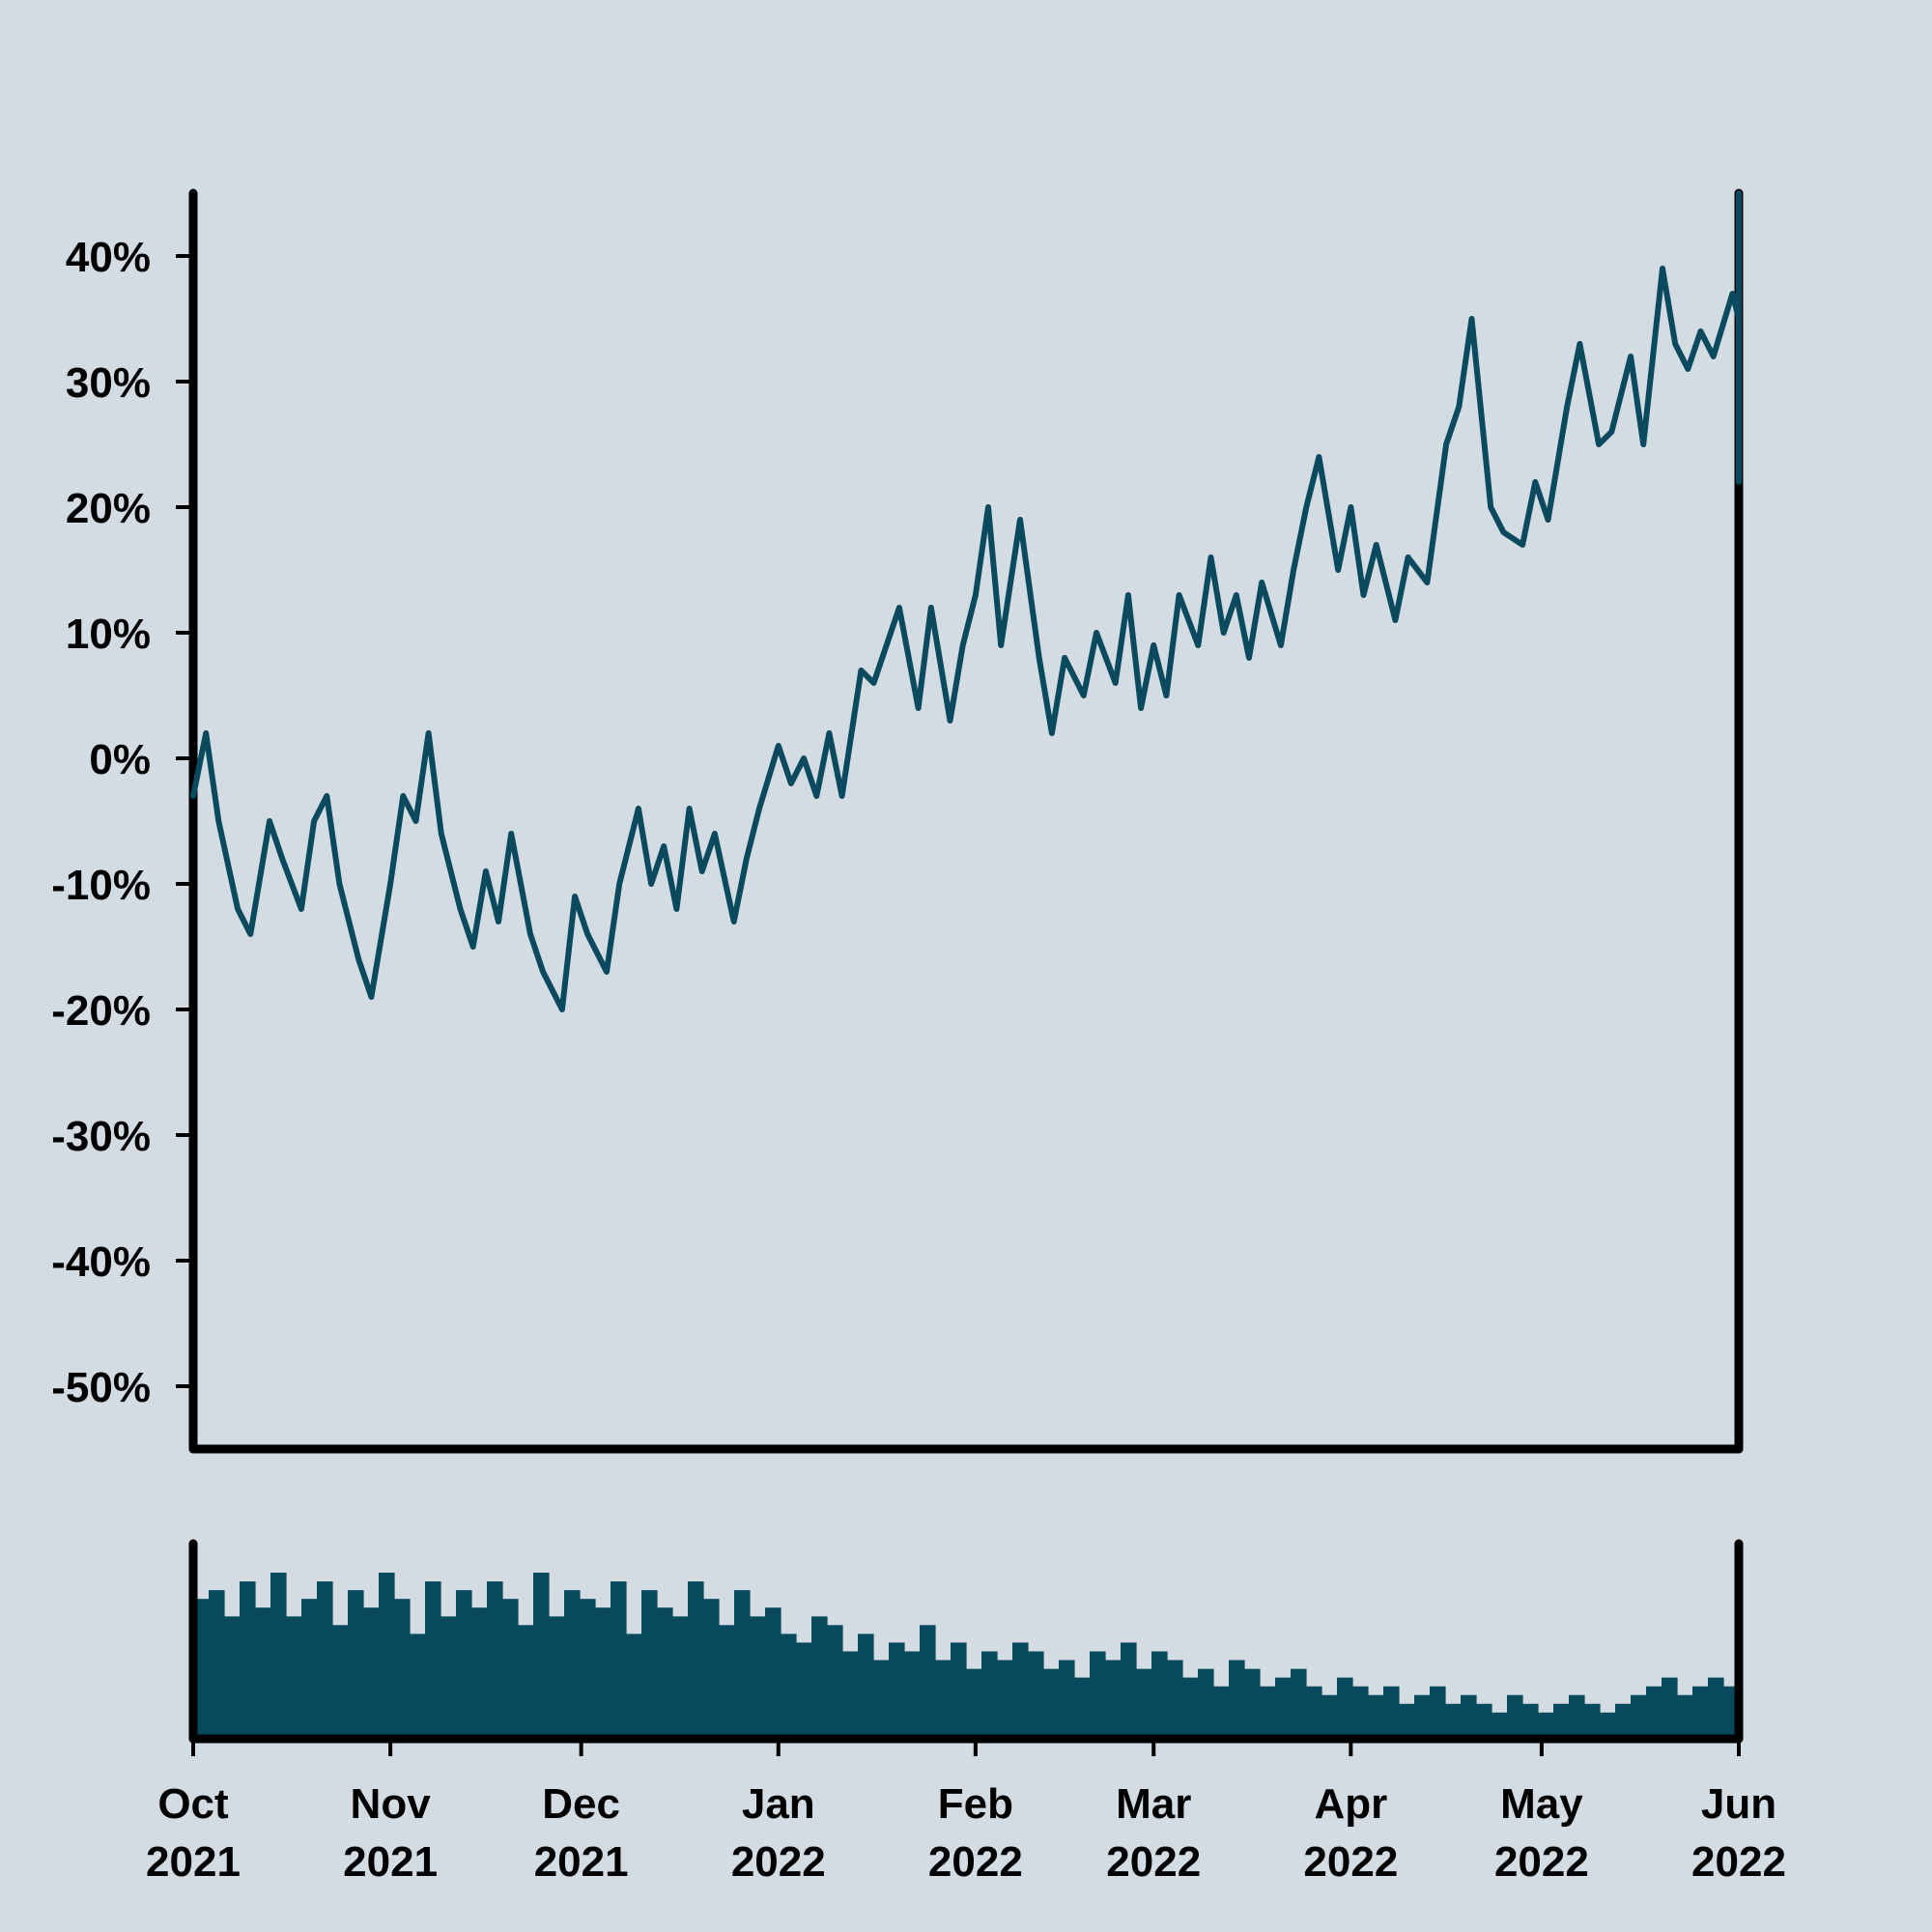 Image resolution: width=1932 pixels, height=1932 pixels. I want to click on y-tick-label: 40%, so click(108, 257).